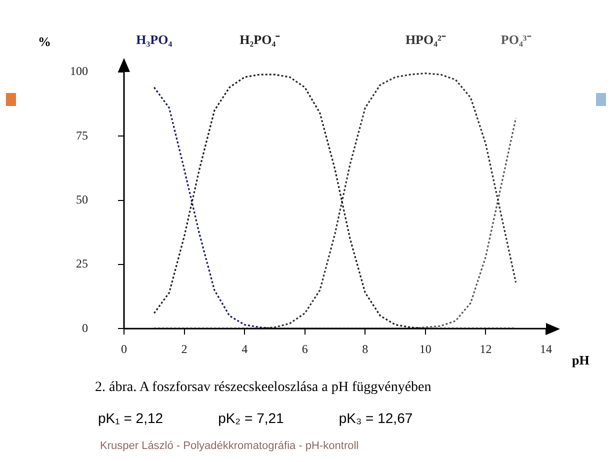 The image size is (611, 462). Describe the element at coordinates (486, 349) in the screenshot. I see `x-tick-label: 12` at that location.